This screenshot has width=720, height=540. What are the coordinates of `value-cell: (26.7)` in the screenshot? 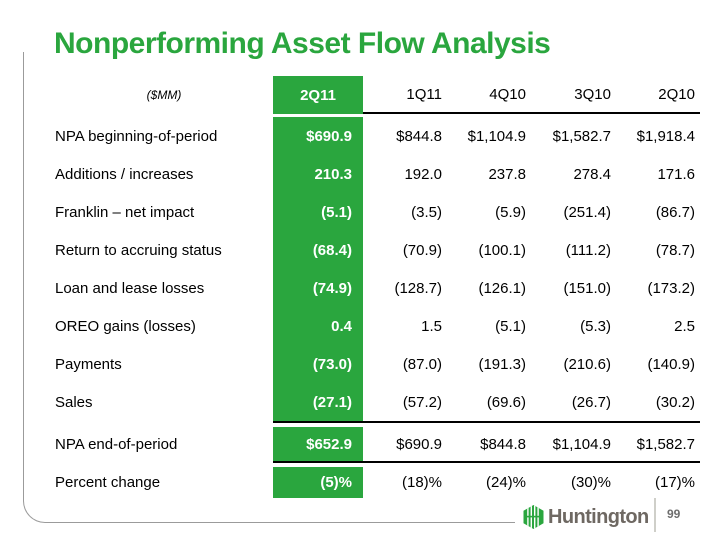 It's located at (591, 402).